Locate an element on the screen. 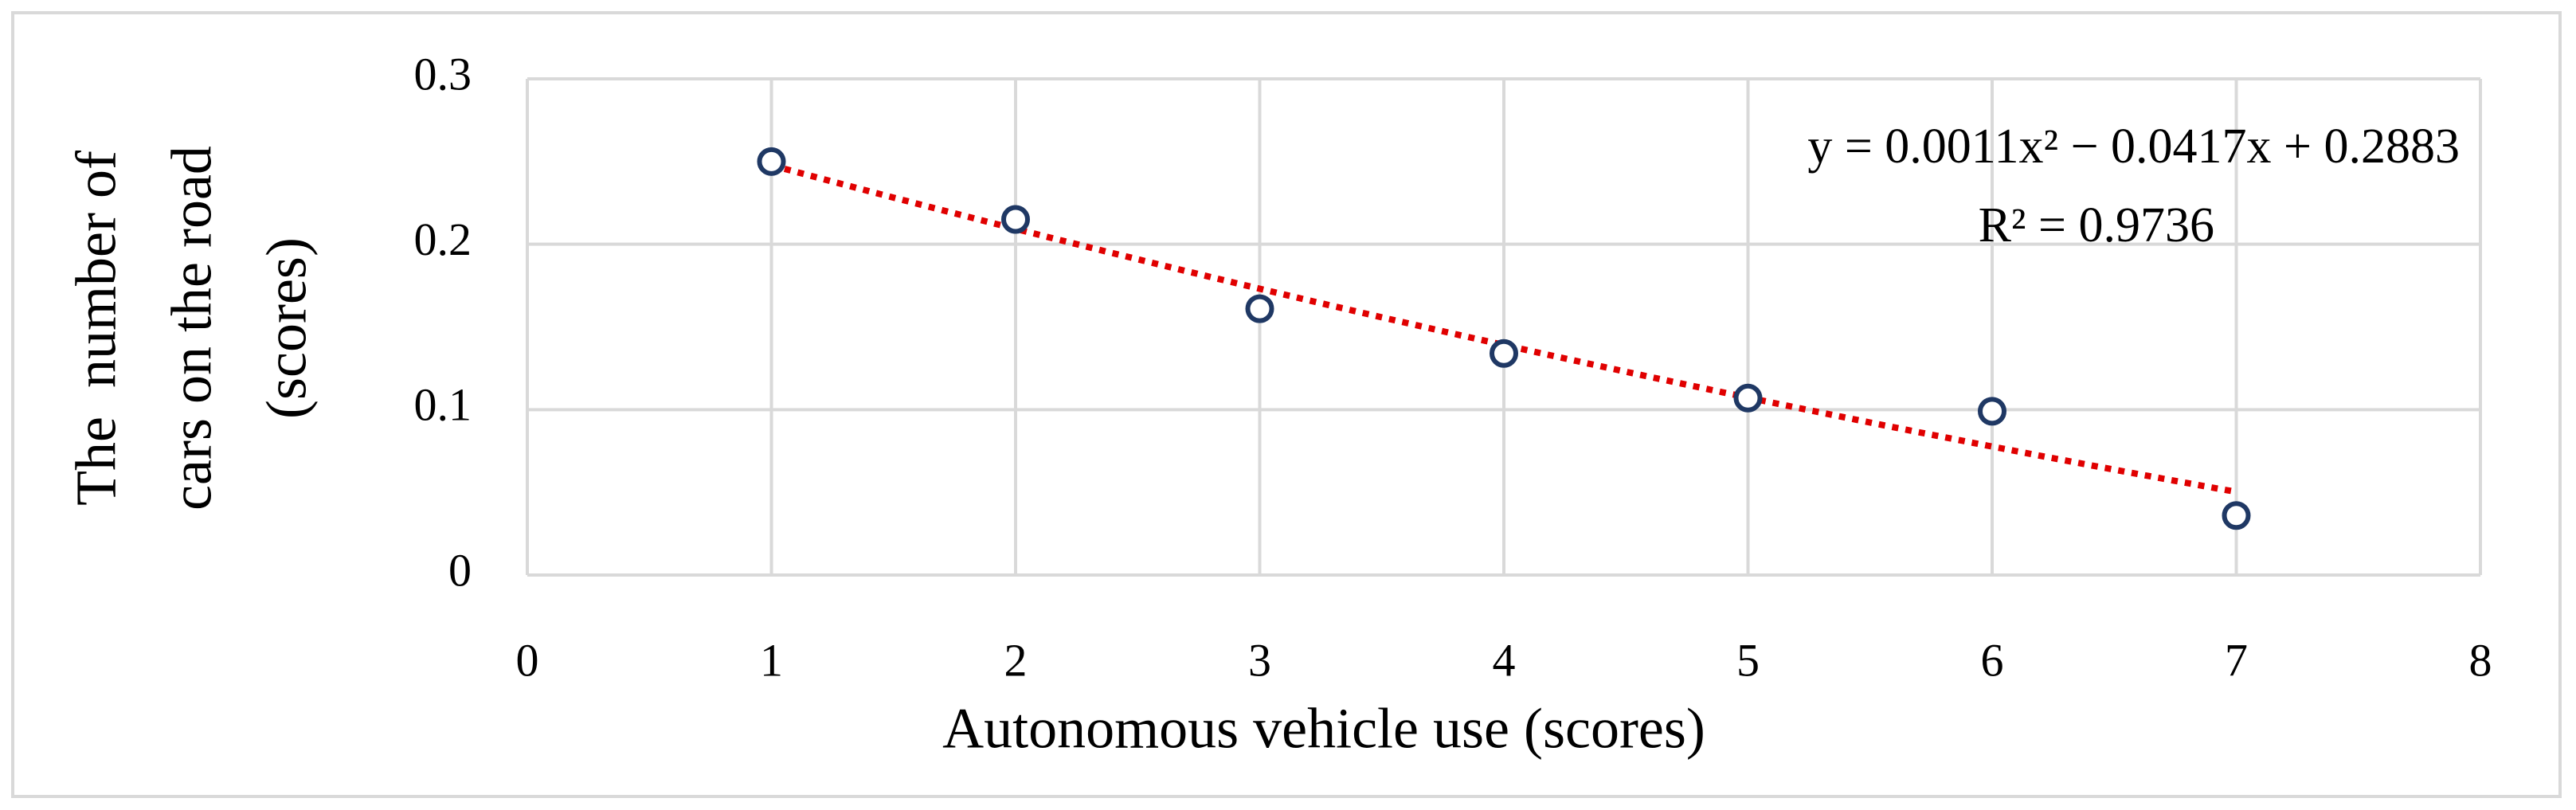  y-tick-label: 0.2 is located at coordinates (443, 239).